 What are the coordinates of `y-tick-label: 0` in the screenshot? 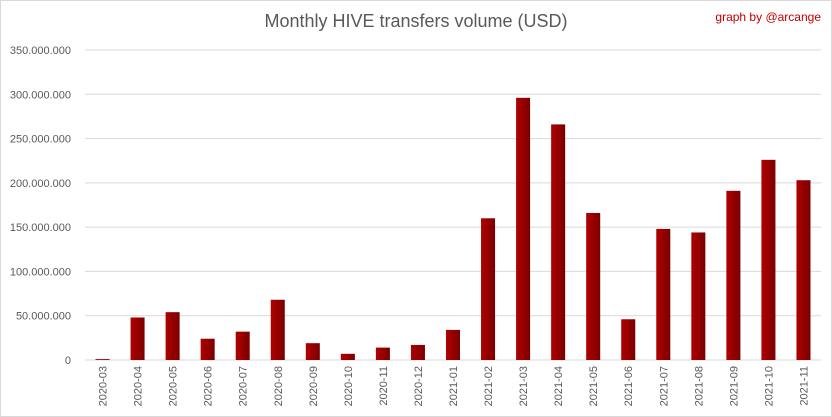 It's located at (68, 361).